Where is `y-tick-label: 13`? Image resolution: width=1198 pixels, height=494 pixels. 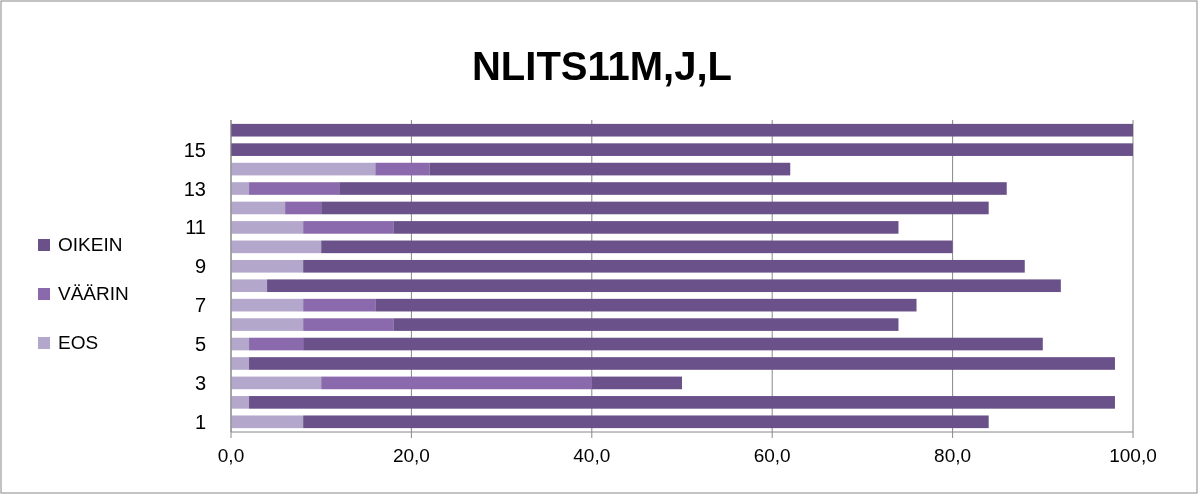 y-tick-label: 13 is located at coordinates (194, 188).